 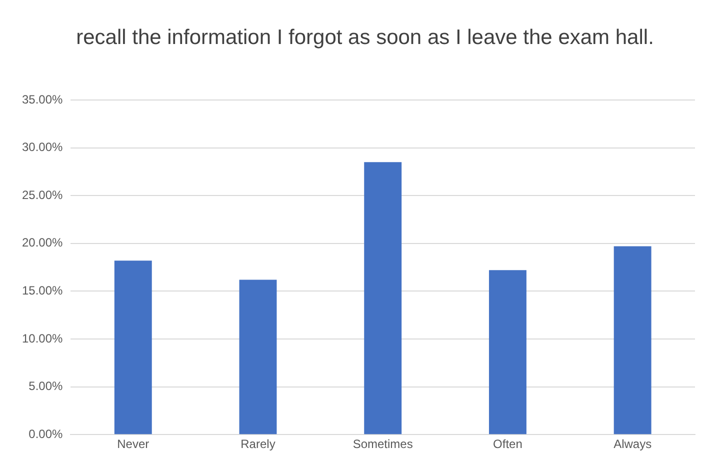 What do you see at coordinates (43, 195) in the screenshot?
I see `y-tick-label: 25.00%` at bounding box center [43, 195].